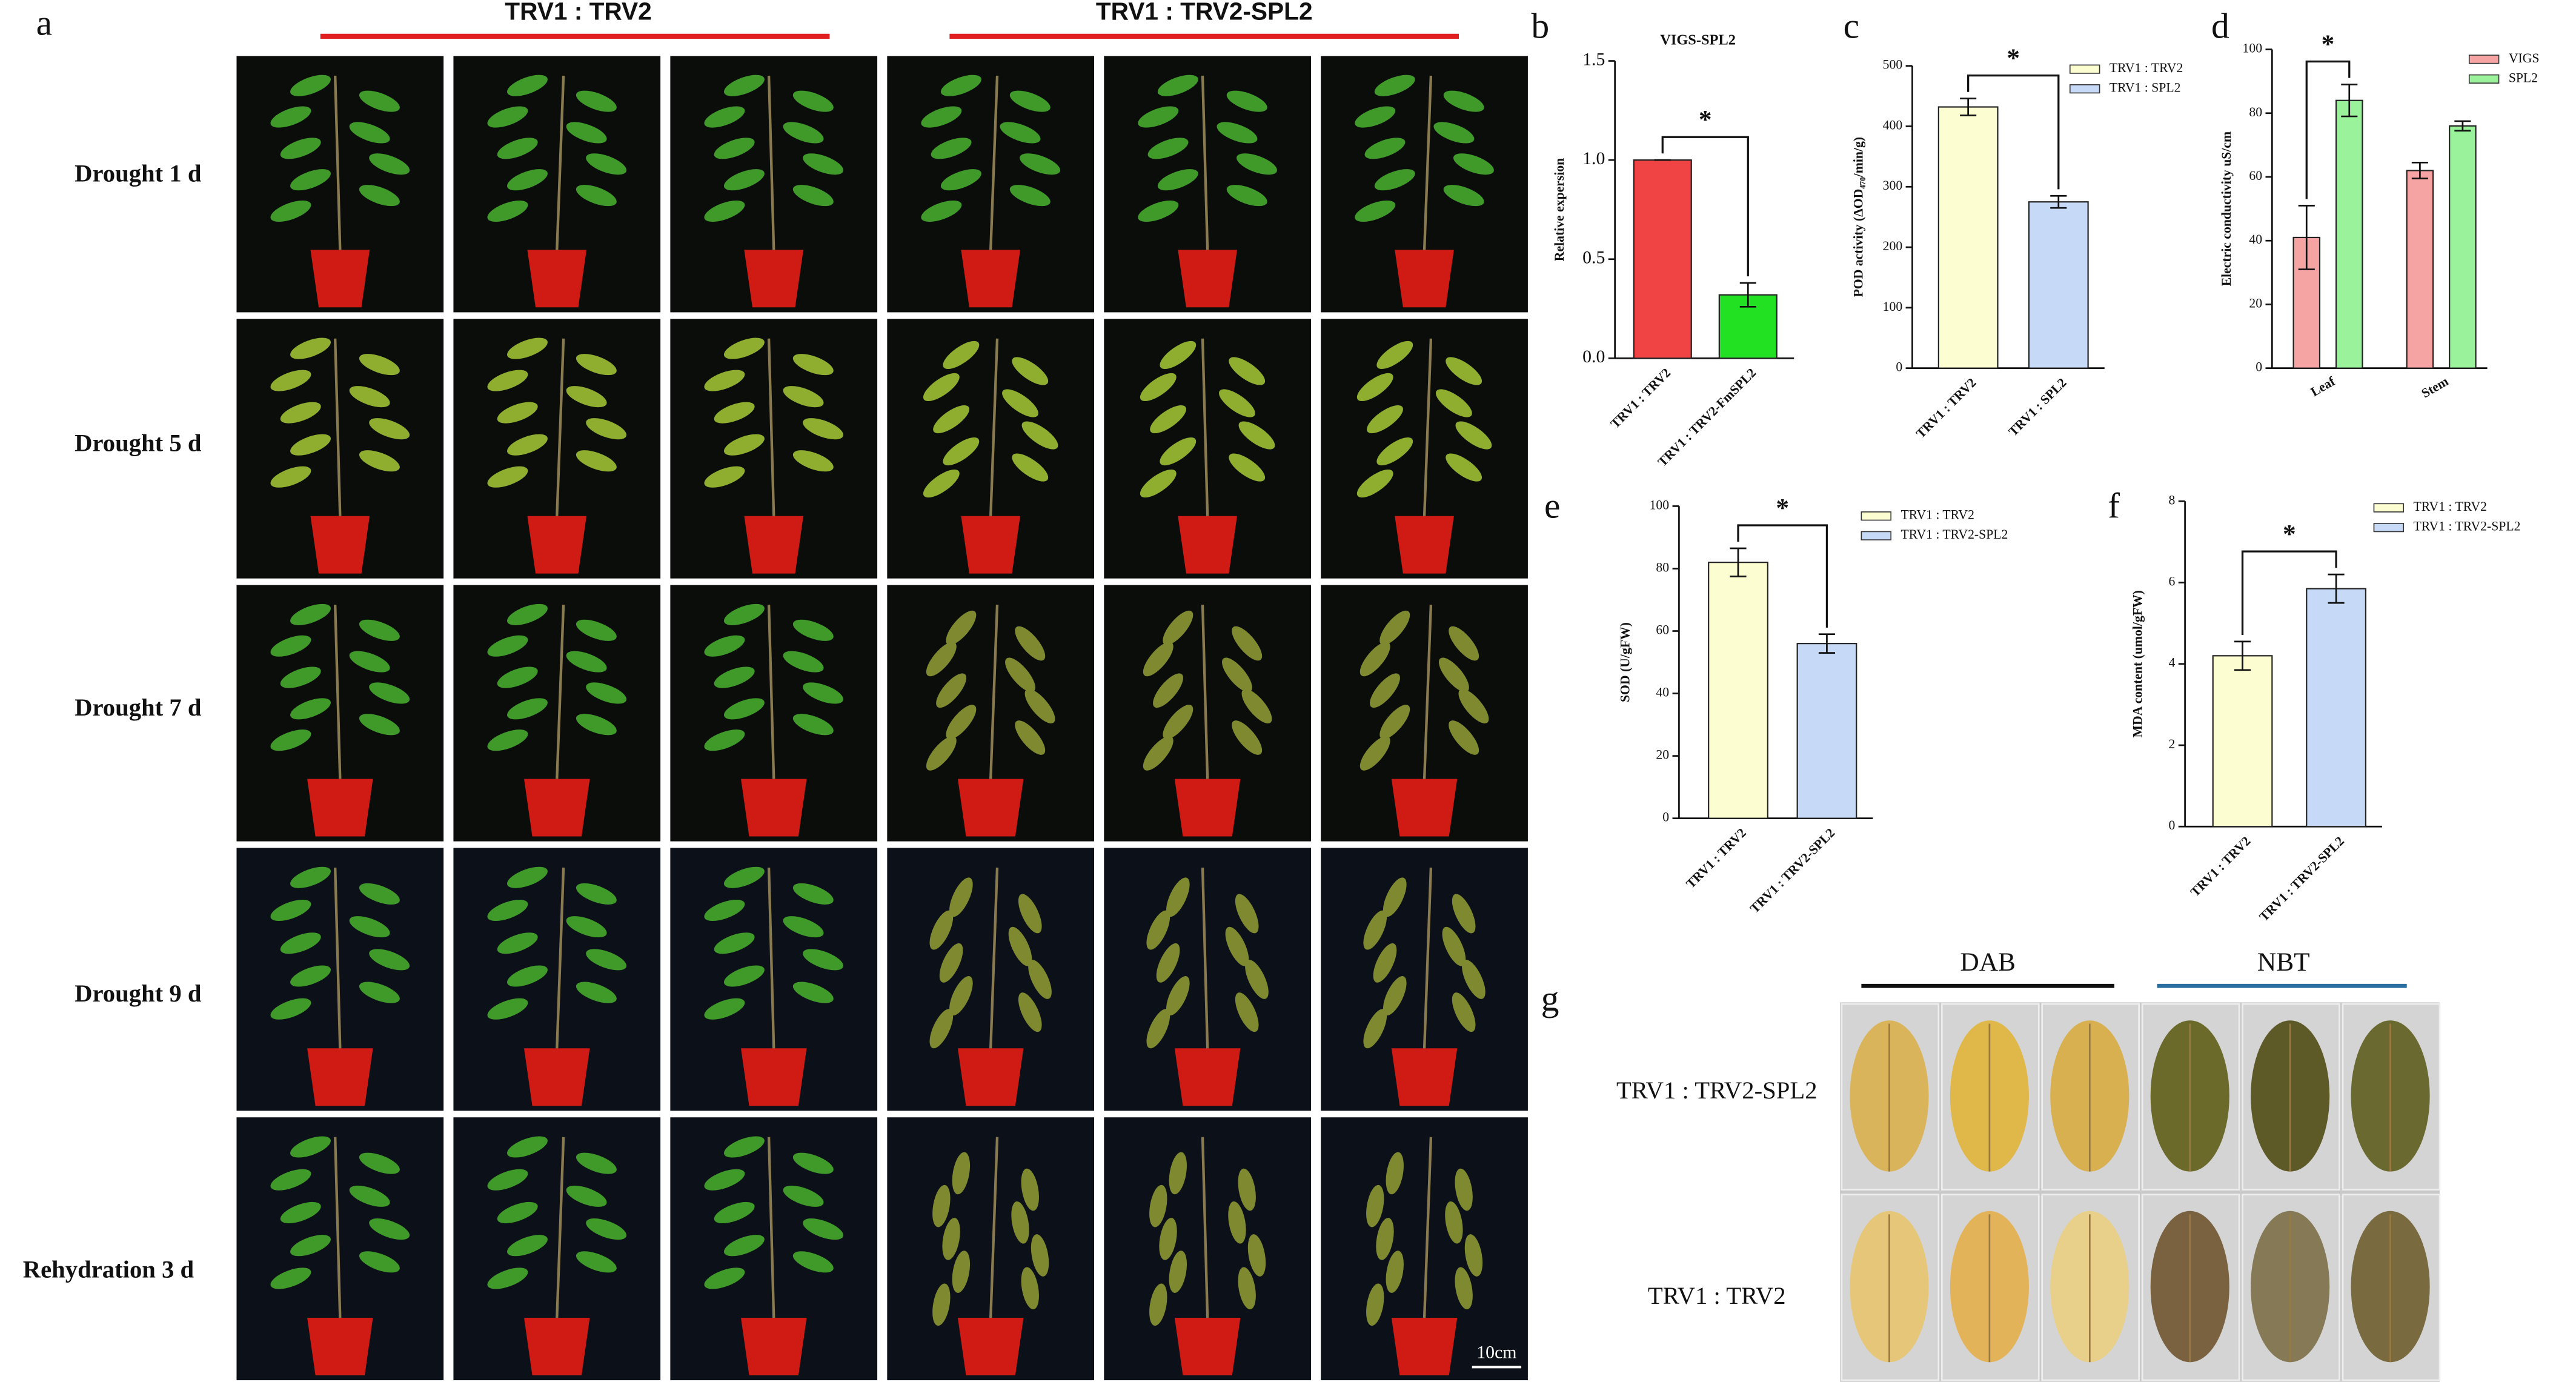 This screenshot has width=2576, height=1382. I want to click on y-tick-label: 100, so click(2253, 48).